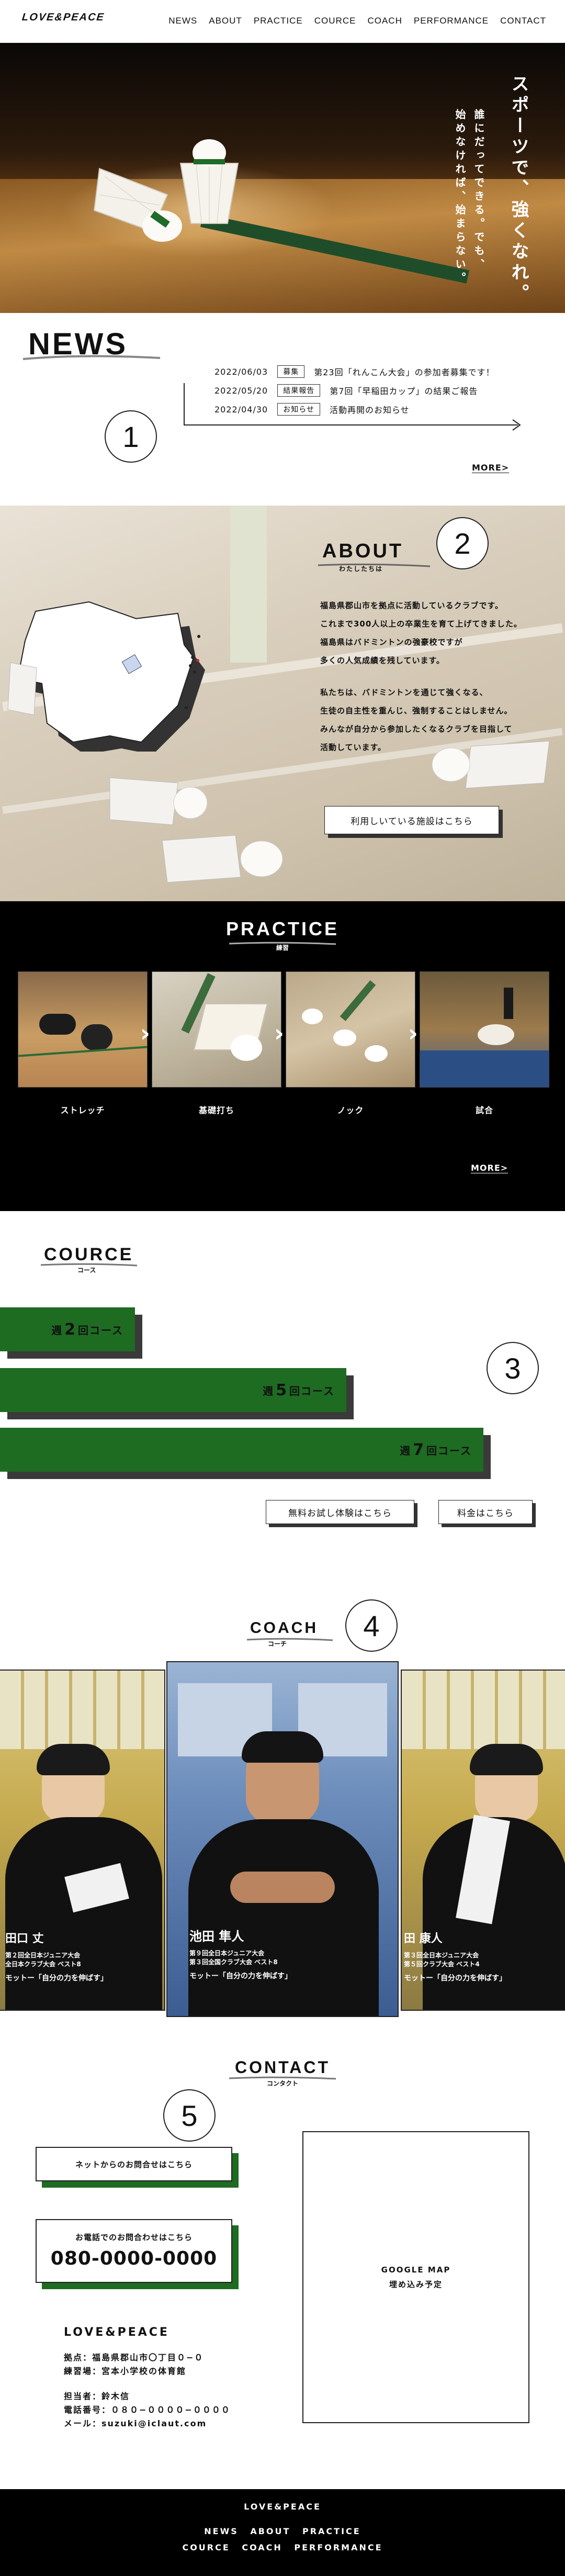  I want to click on hero-copy-1: 誰にだってできる。でも、, so click(478, 190).